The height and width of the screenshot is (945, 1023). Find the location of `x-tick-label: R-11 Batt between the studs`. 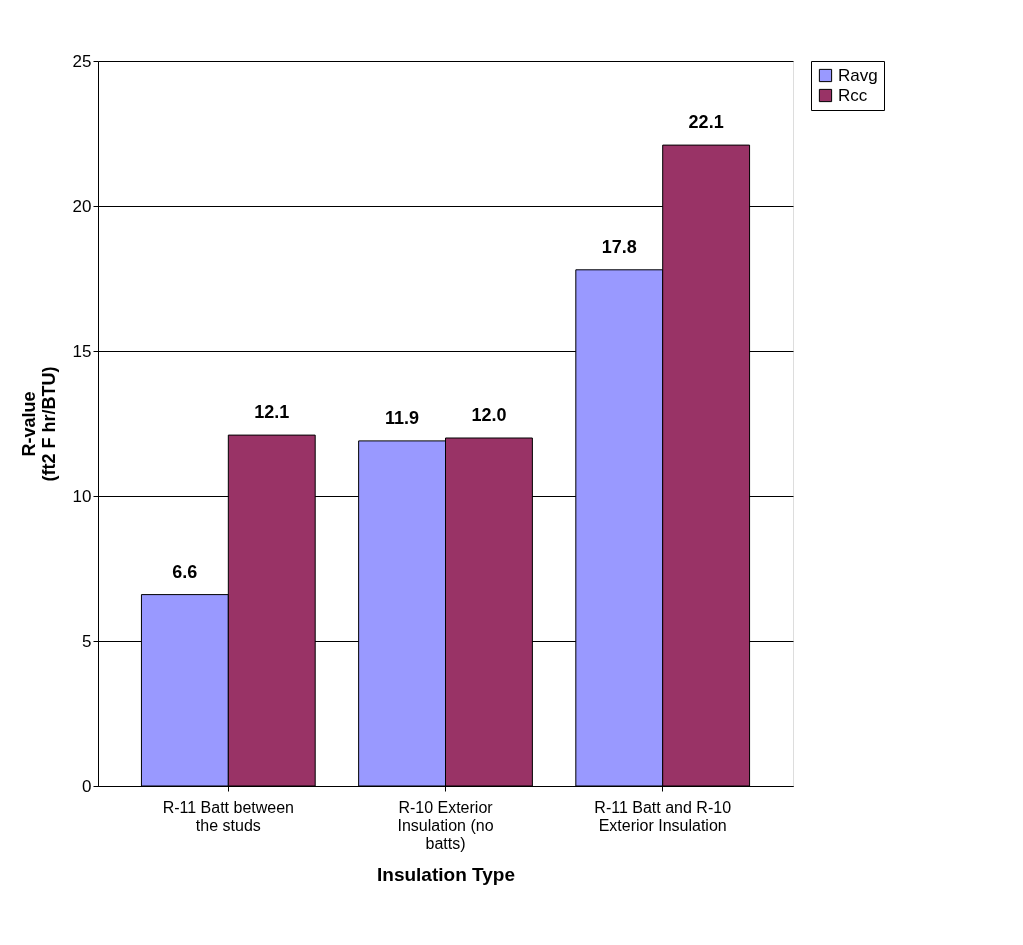

x-tick-label: R-11 Batt between the studs is located at coordinates (228, 816).